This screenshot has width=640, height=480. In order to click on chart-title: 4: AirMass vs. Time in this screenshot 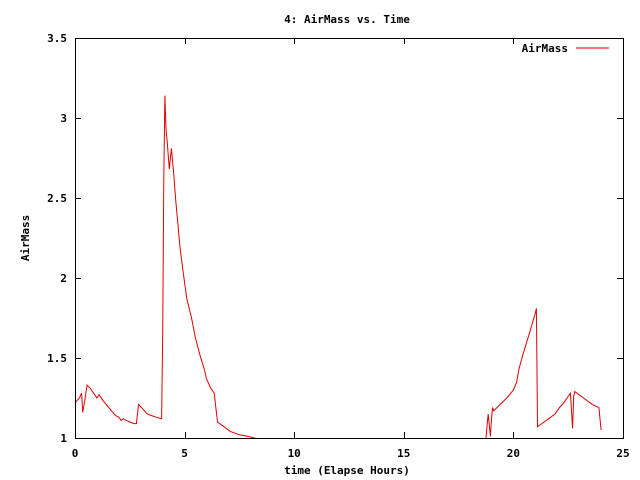, I will do `click(347, 19)`.